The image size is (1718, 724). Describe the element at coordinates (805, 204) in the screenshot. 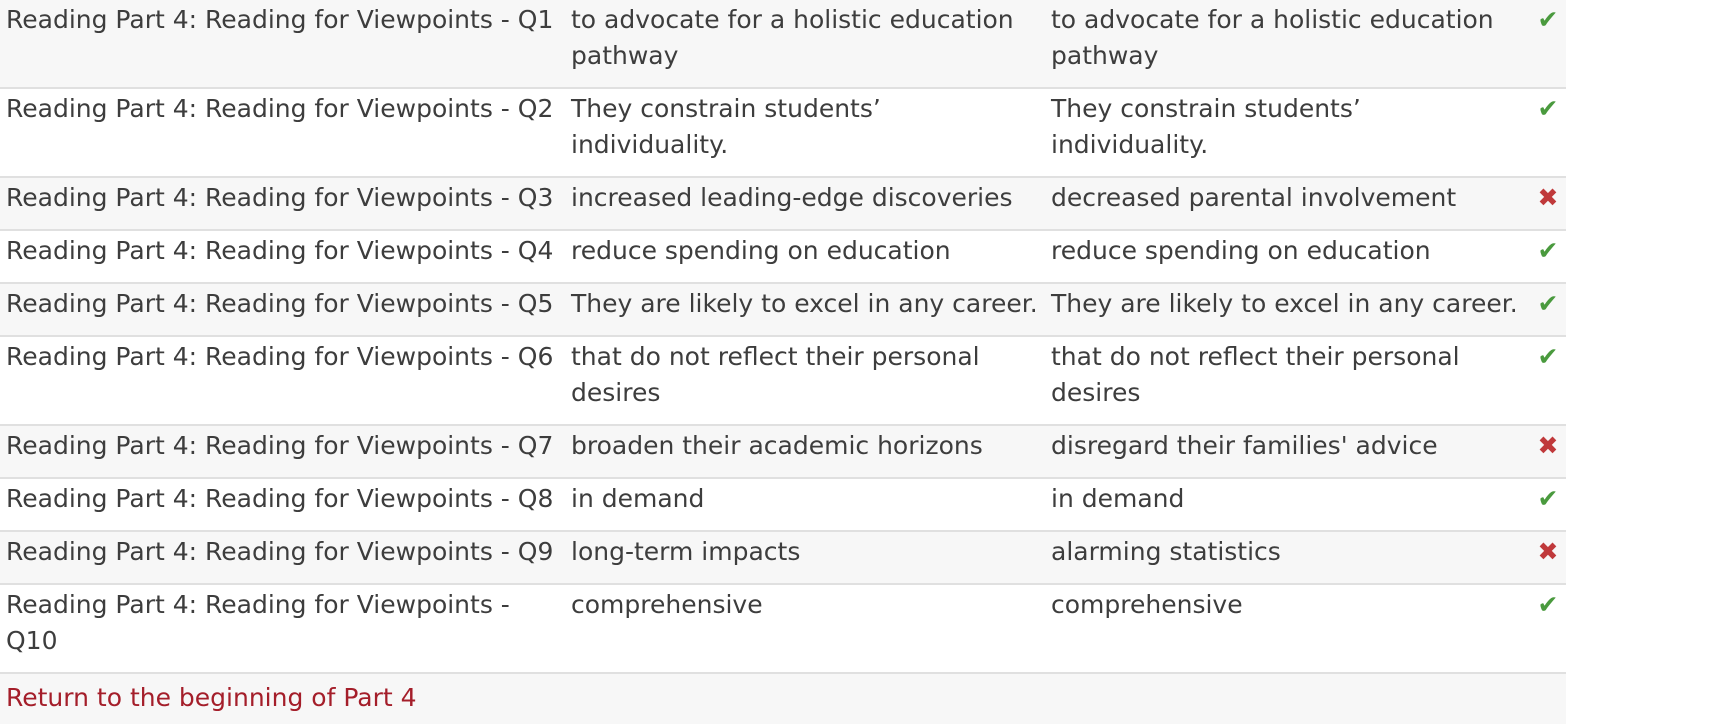

I see `your-answer-cell: increased leading-edge discoveries` at that location.